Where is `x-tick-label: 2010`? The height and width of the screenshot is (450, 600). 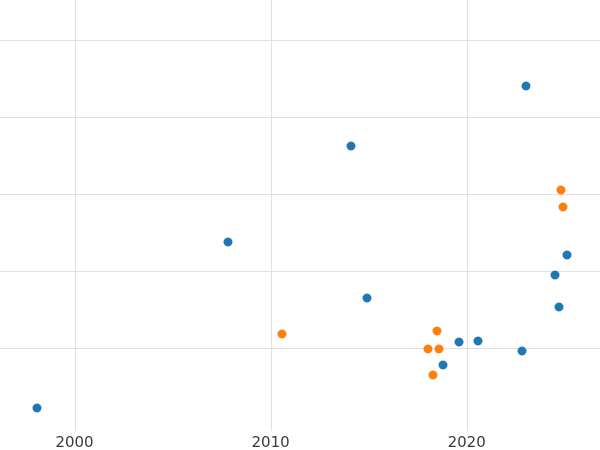
x-tick-label: 2010 is located at coordinates (270, 441).